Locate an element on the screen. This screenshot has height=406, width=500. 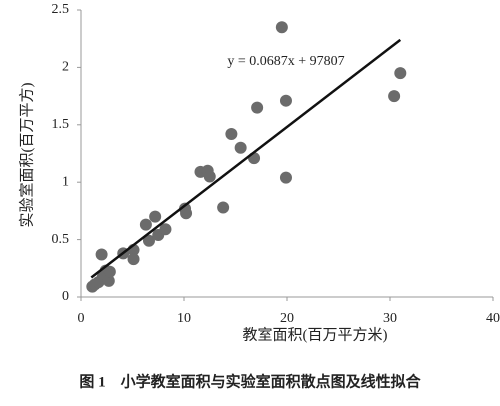
x-tick-label: 10 is located at coordinates (184, 318).